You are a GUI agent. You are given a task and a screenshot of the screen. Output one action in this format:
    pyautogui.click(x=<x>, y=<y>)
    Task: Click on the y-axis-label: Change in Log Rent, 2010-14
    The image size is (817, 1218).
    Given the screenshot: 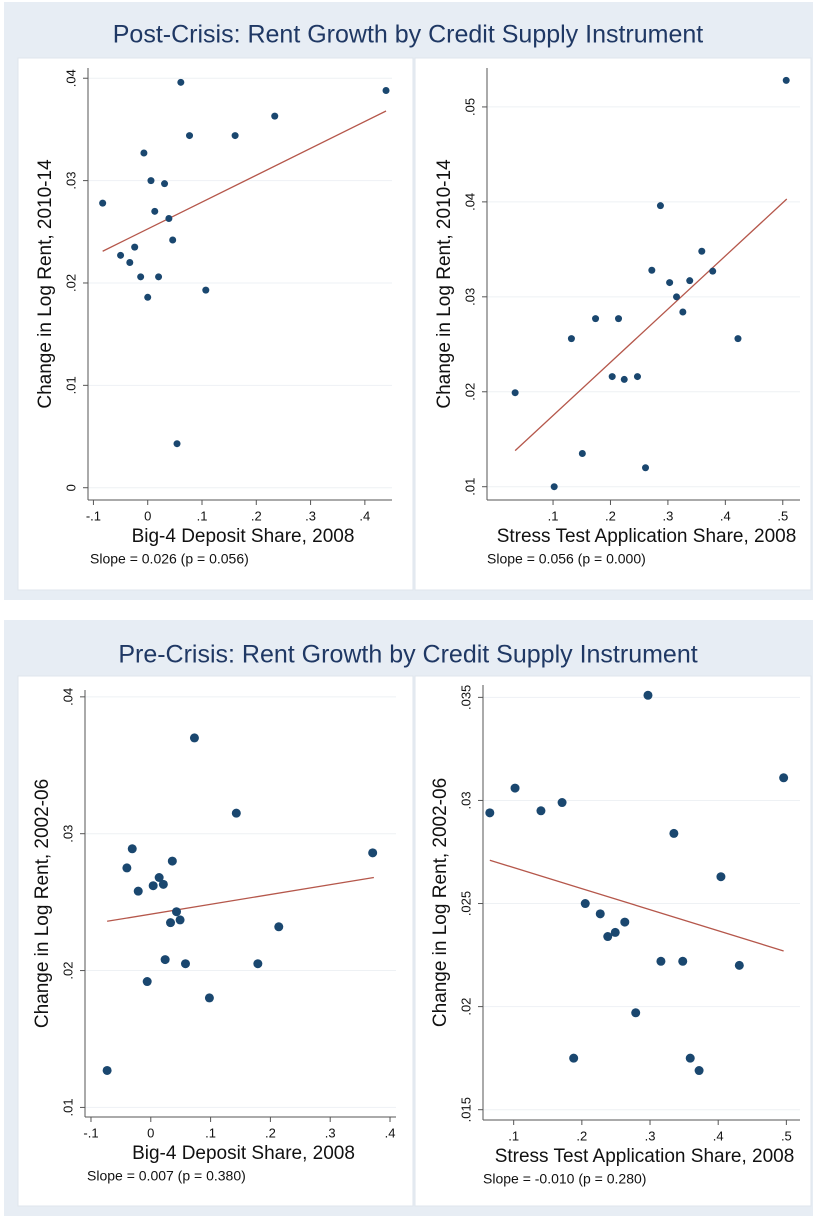 What is the action you would take?
    pyautogui.click(x=45, y=284)
    